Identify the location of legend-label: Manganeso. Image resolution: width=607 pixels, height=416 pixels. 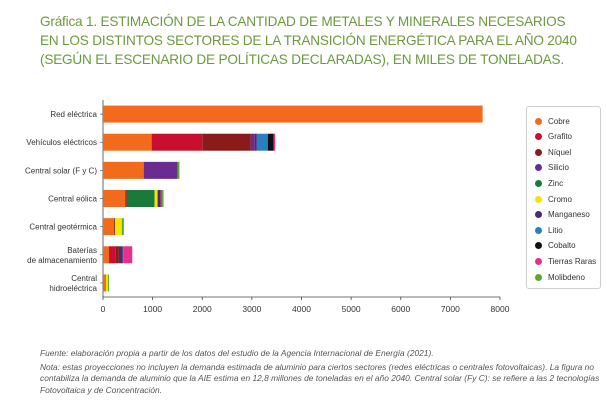
(569, 215).